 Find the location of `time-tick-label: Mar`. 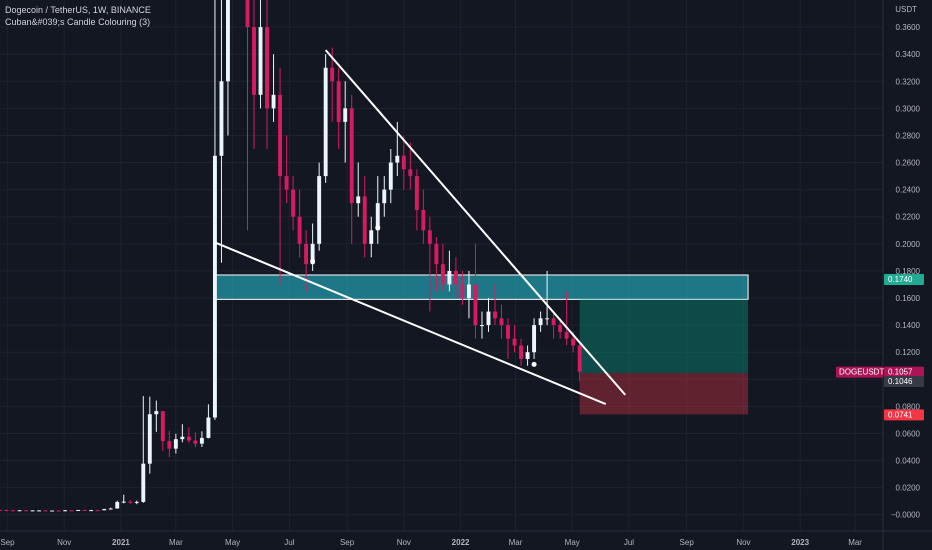

time-tick-label: Mar is located at coordinates (855, 542).